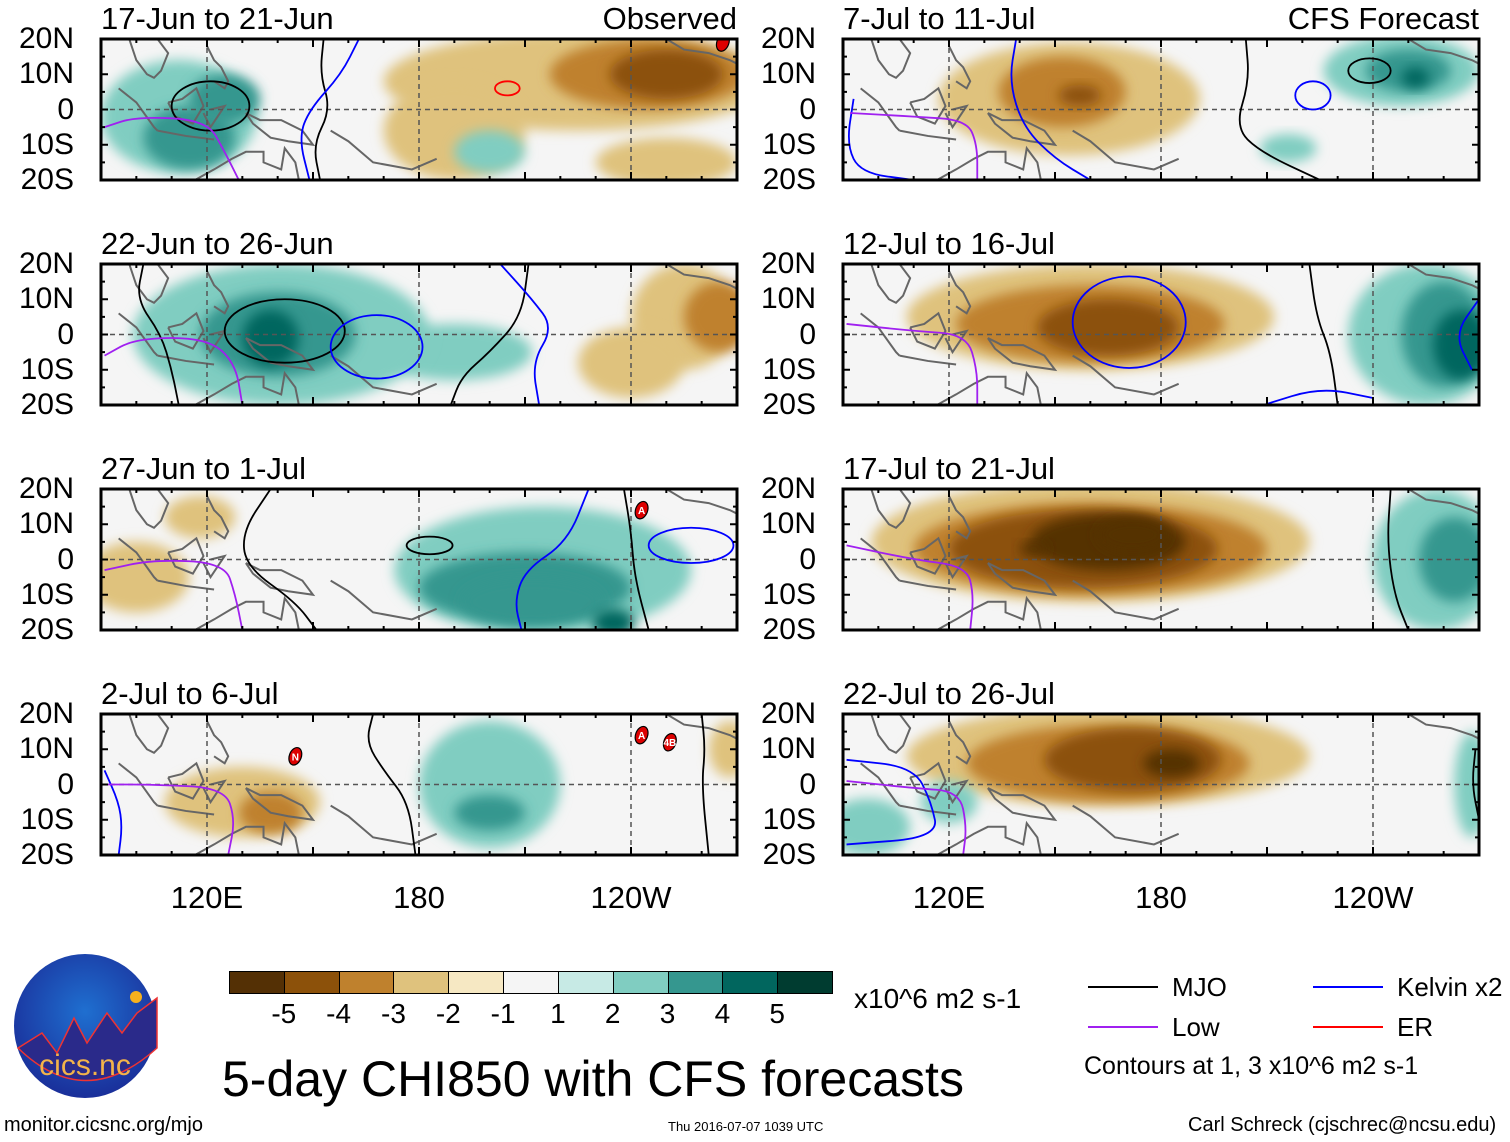  Describe the element at coordinates (86, 1026) in the screenshot. I see `cics-logo: cics.nc` at that location.